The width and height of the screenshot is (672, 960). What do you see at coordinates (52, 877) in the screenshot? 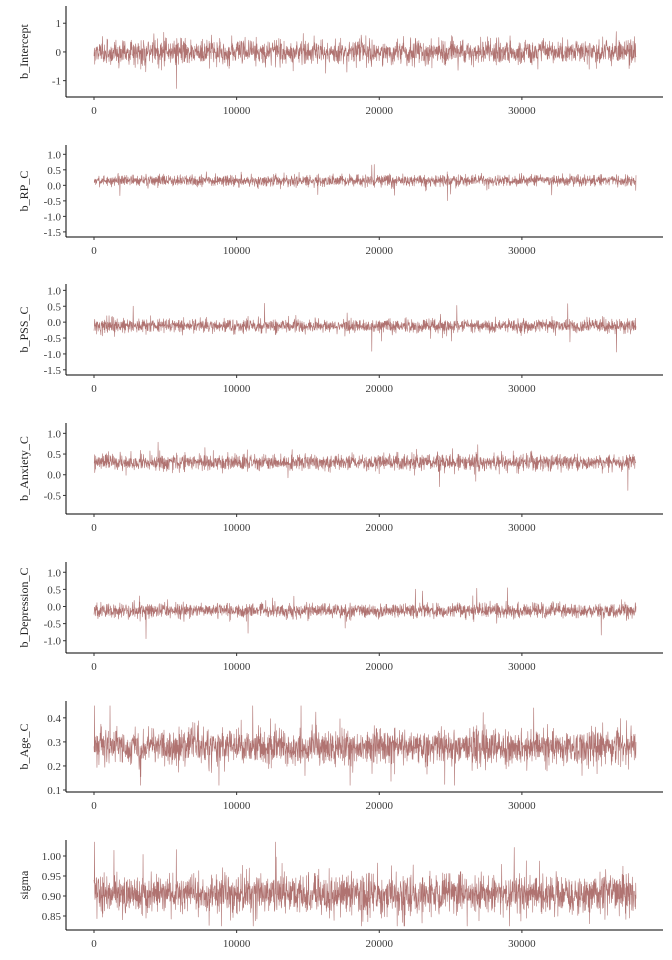
I see `y-tick-label: 0.95` at bounding box center [52, 877].